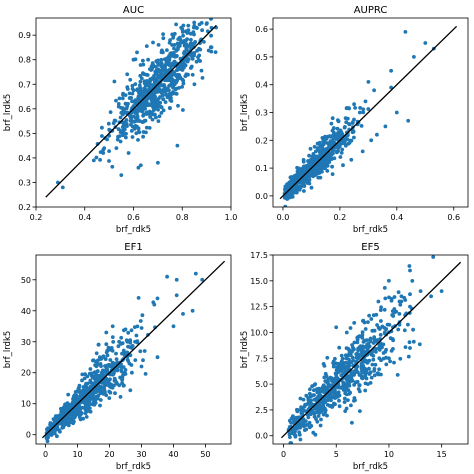 Image resolution: width=474 pixels, height=474 pixels. Describe the element at coordinates (370, 467) in the screenshot. I see `ef5-x-axis-label: brf_rdk5` at that location.